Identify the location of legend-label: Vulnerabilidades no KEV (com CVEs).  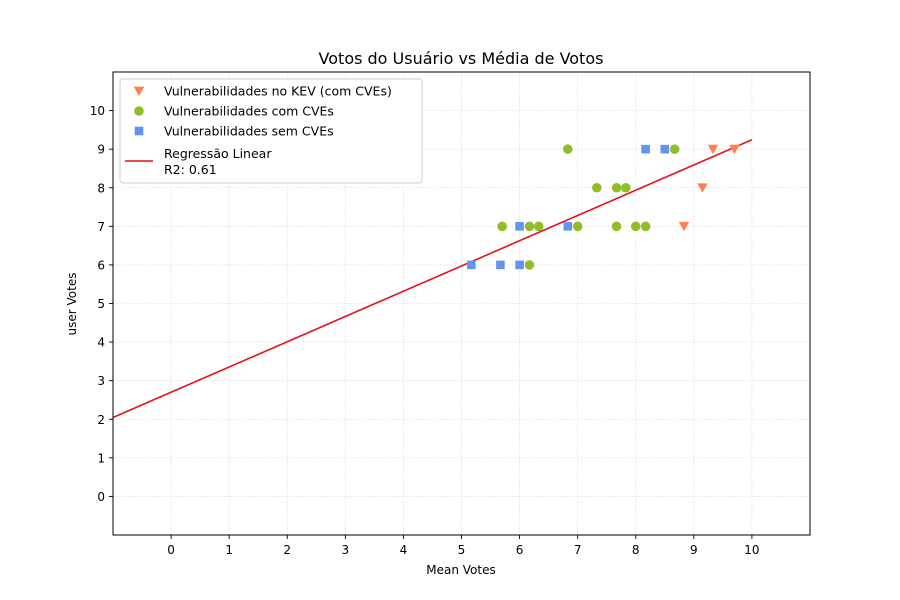
(278, 91).